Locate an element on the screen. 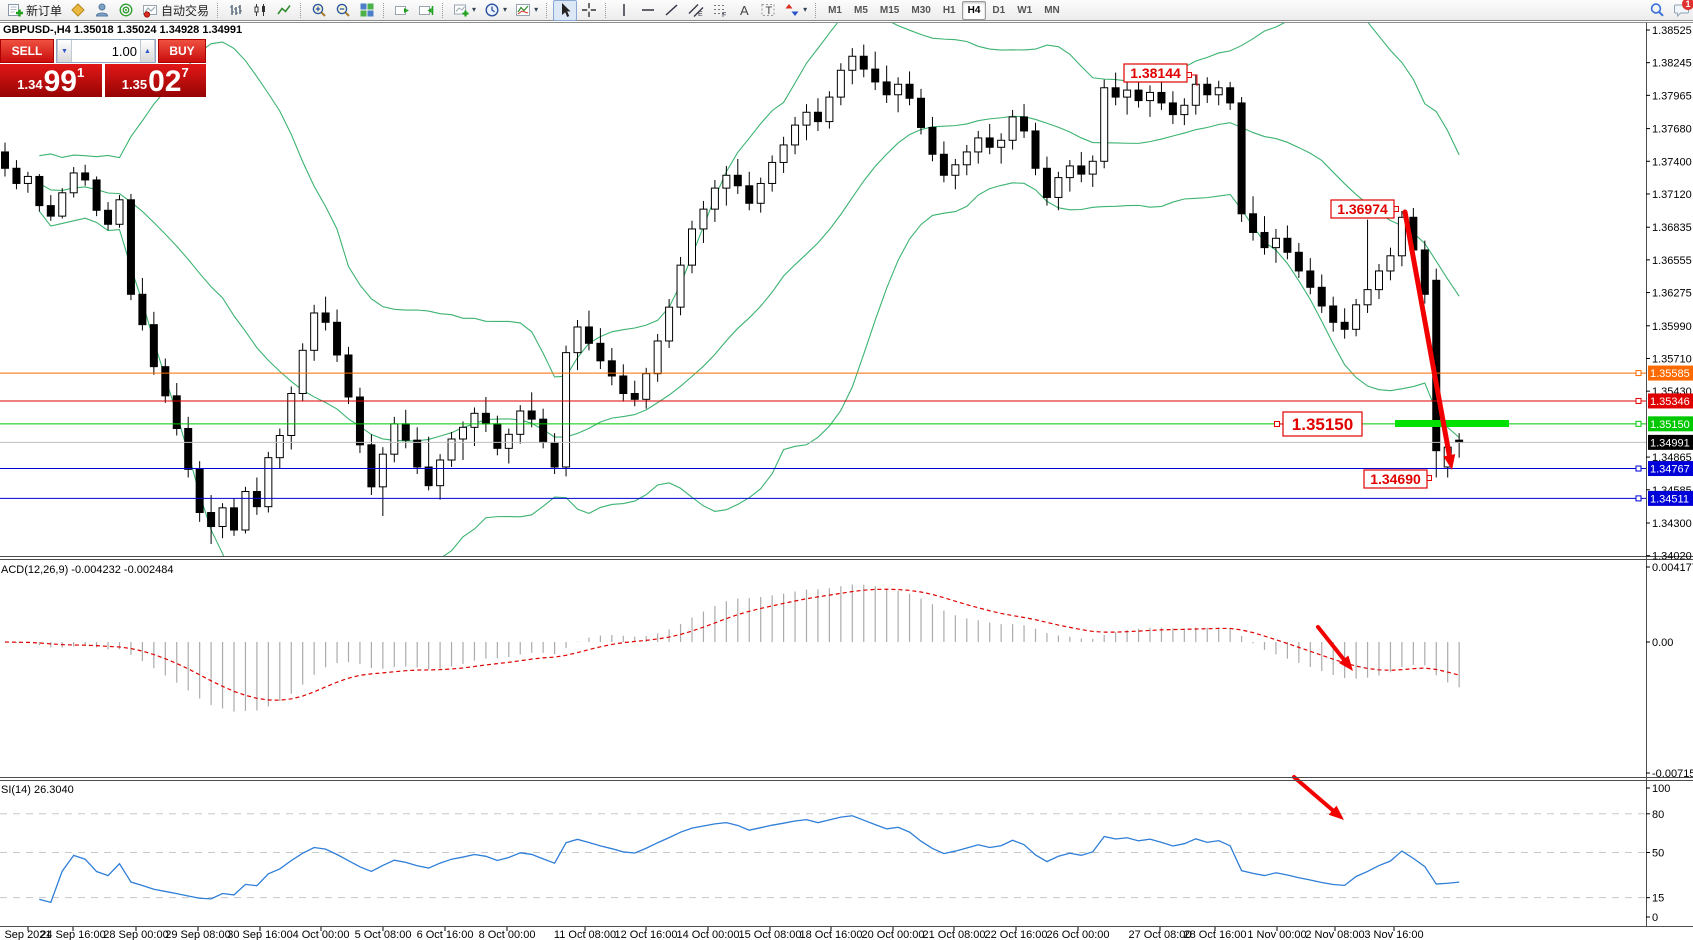 The height and width of the screenshot is (940, 1693). trendline-button is located at coordinates (672, 10).